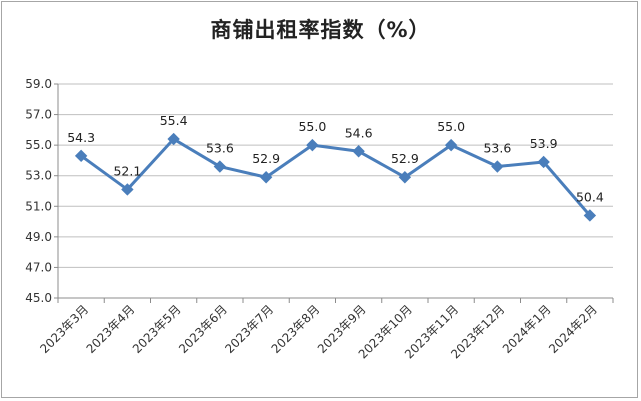 This screenshot has height=401, width=641. What do you see at coordinates (38, 84) in the screenshot?
I see `y-tick-label: 59.0` at bounding box center [38, 84].